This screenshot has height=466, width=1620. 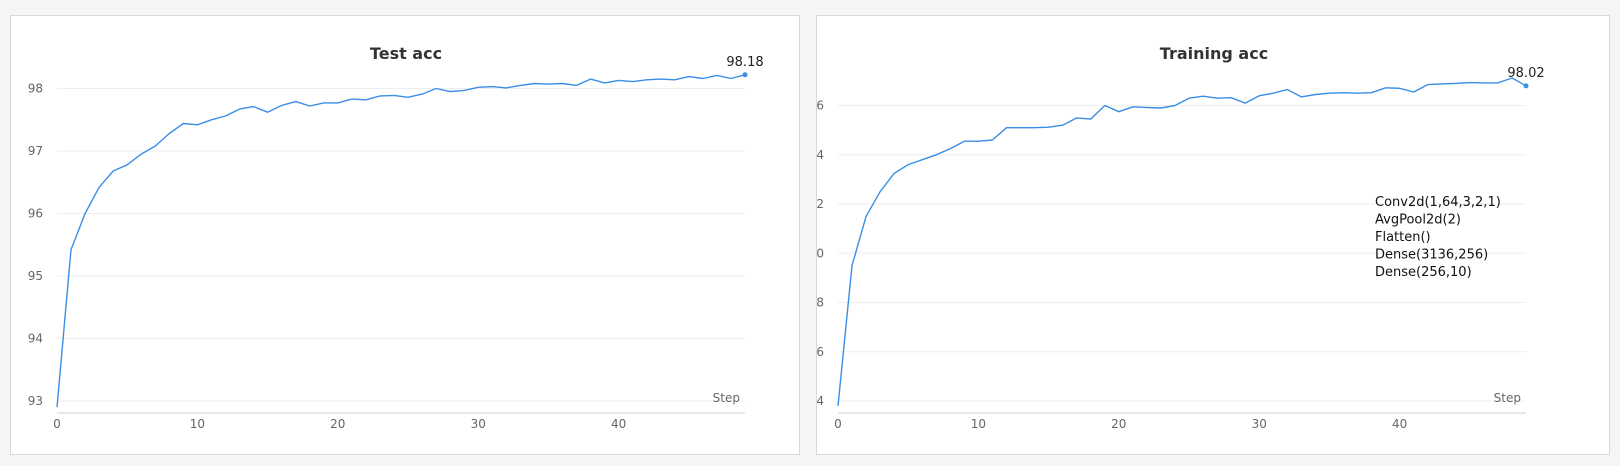 What do you see at coordinates (1438, 202) in the screenshot?
I see `annotation-line: Conv2d(1,64,3,2,1)` at bounding box center [1438, 202].